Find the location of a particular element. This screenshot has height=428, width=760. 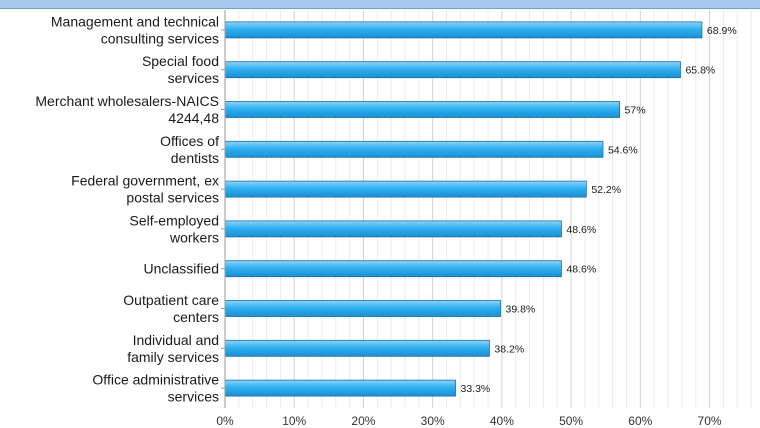

data-label: 65.8% is located at coordinates (700, 71).